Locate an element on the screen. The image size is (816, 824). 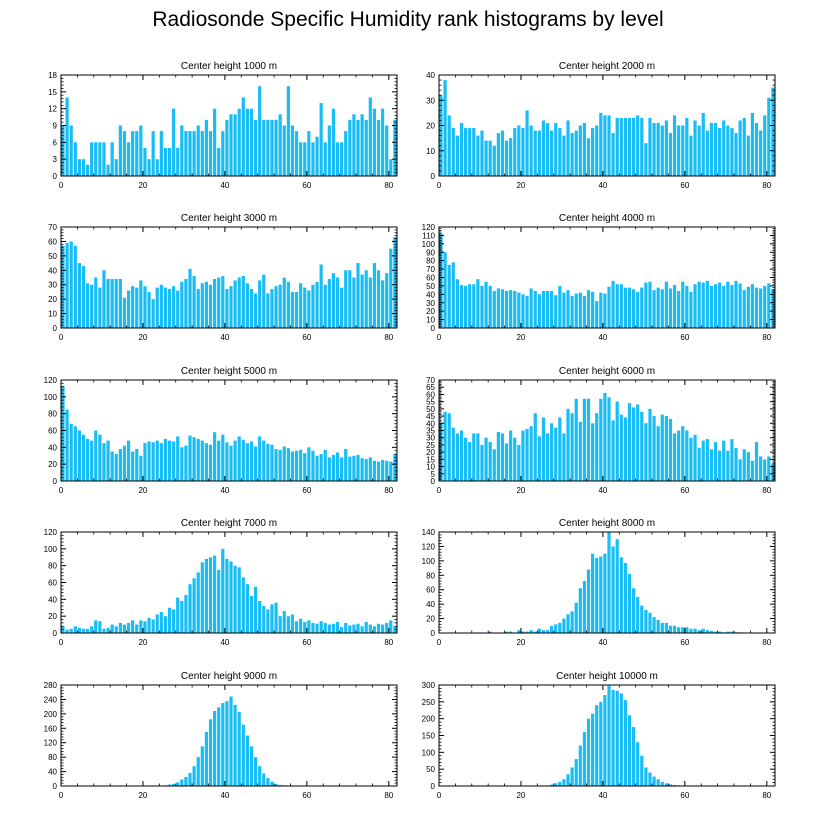
y-tick-label: 150 is located at coordinates (429, 736).